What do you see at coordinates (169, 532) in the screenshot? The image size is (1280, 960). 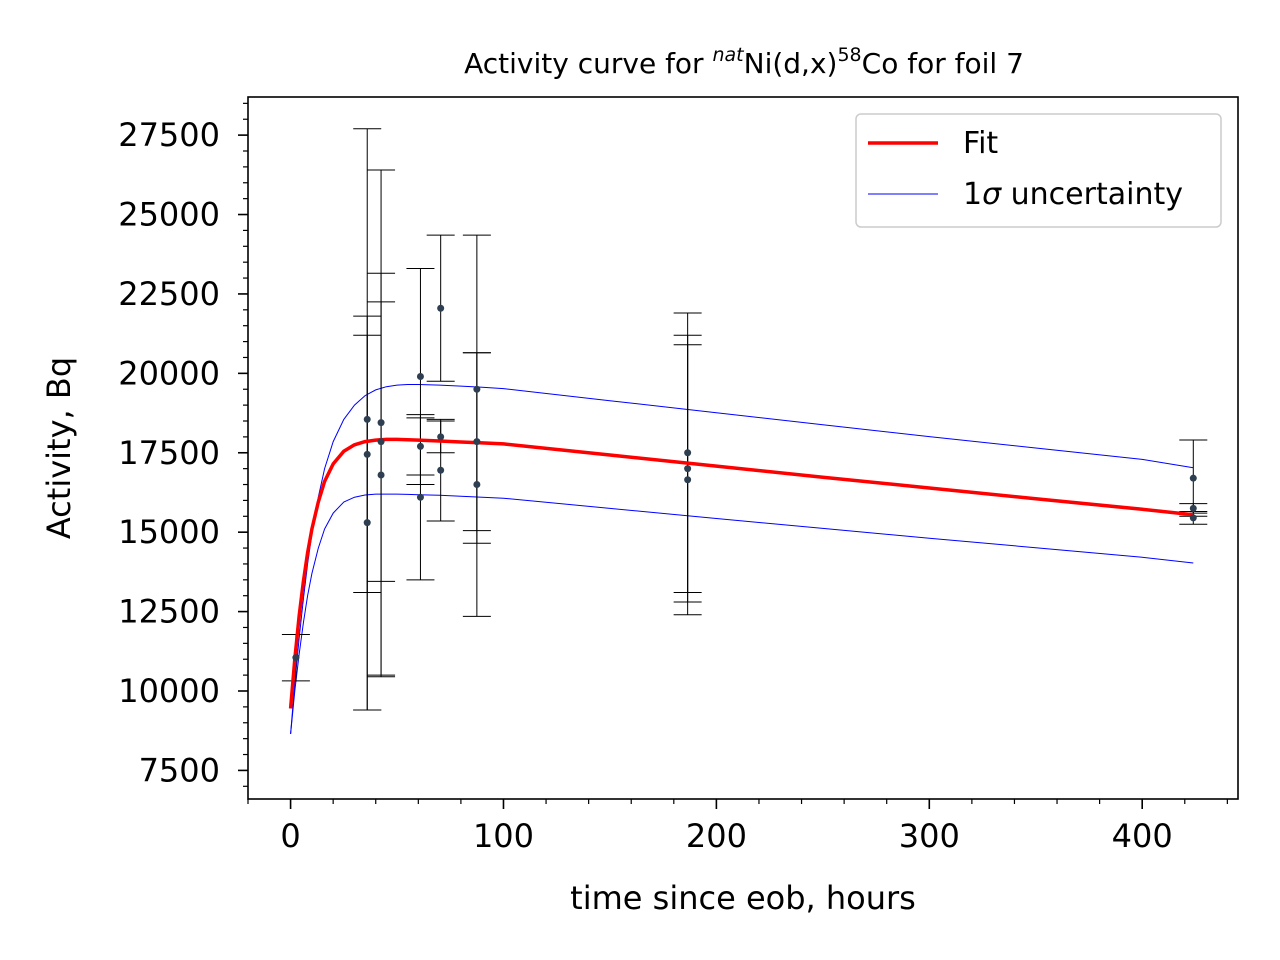 I see `y-tick-label-3: 15000` at bounding box center [169, 532].